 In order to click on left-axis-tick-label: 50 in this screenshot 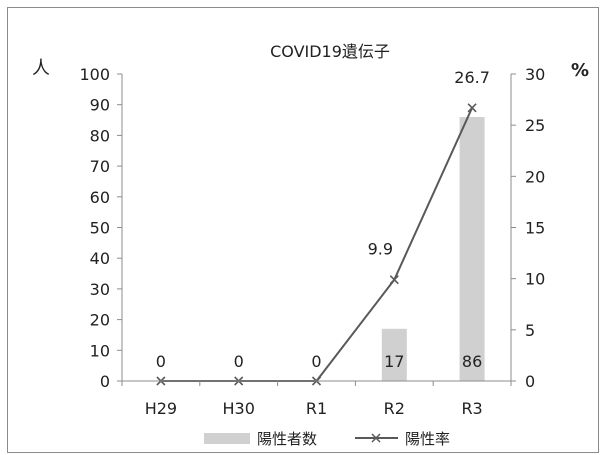, I will do `click(100, 228)`.